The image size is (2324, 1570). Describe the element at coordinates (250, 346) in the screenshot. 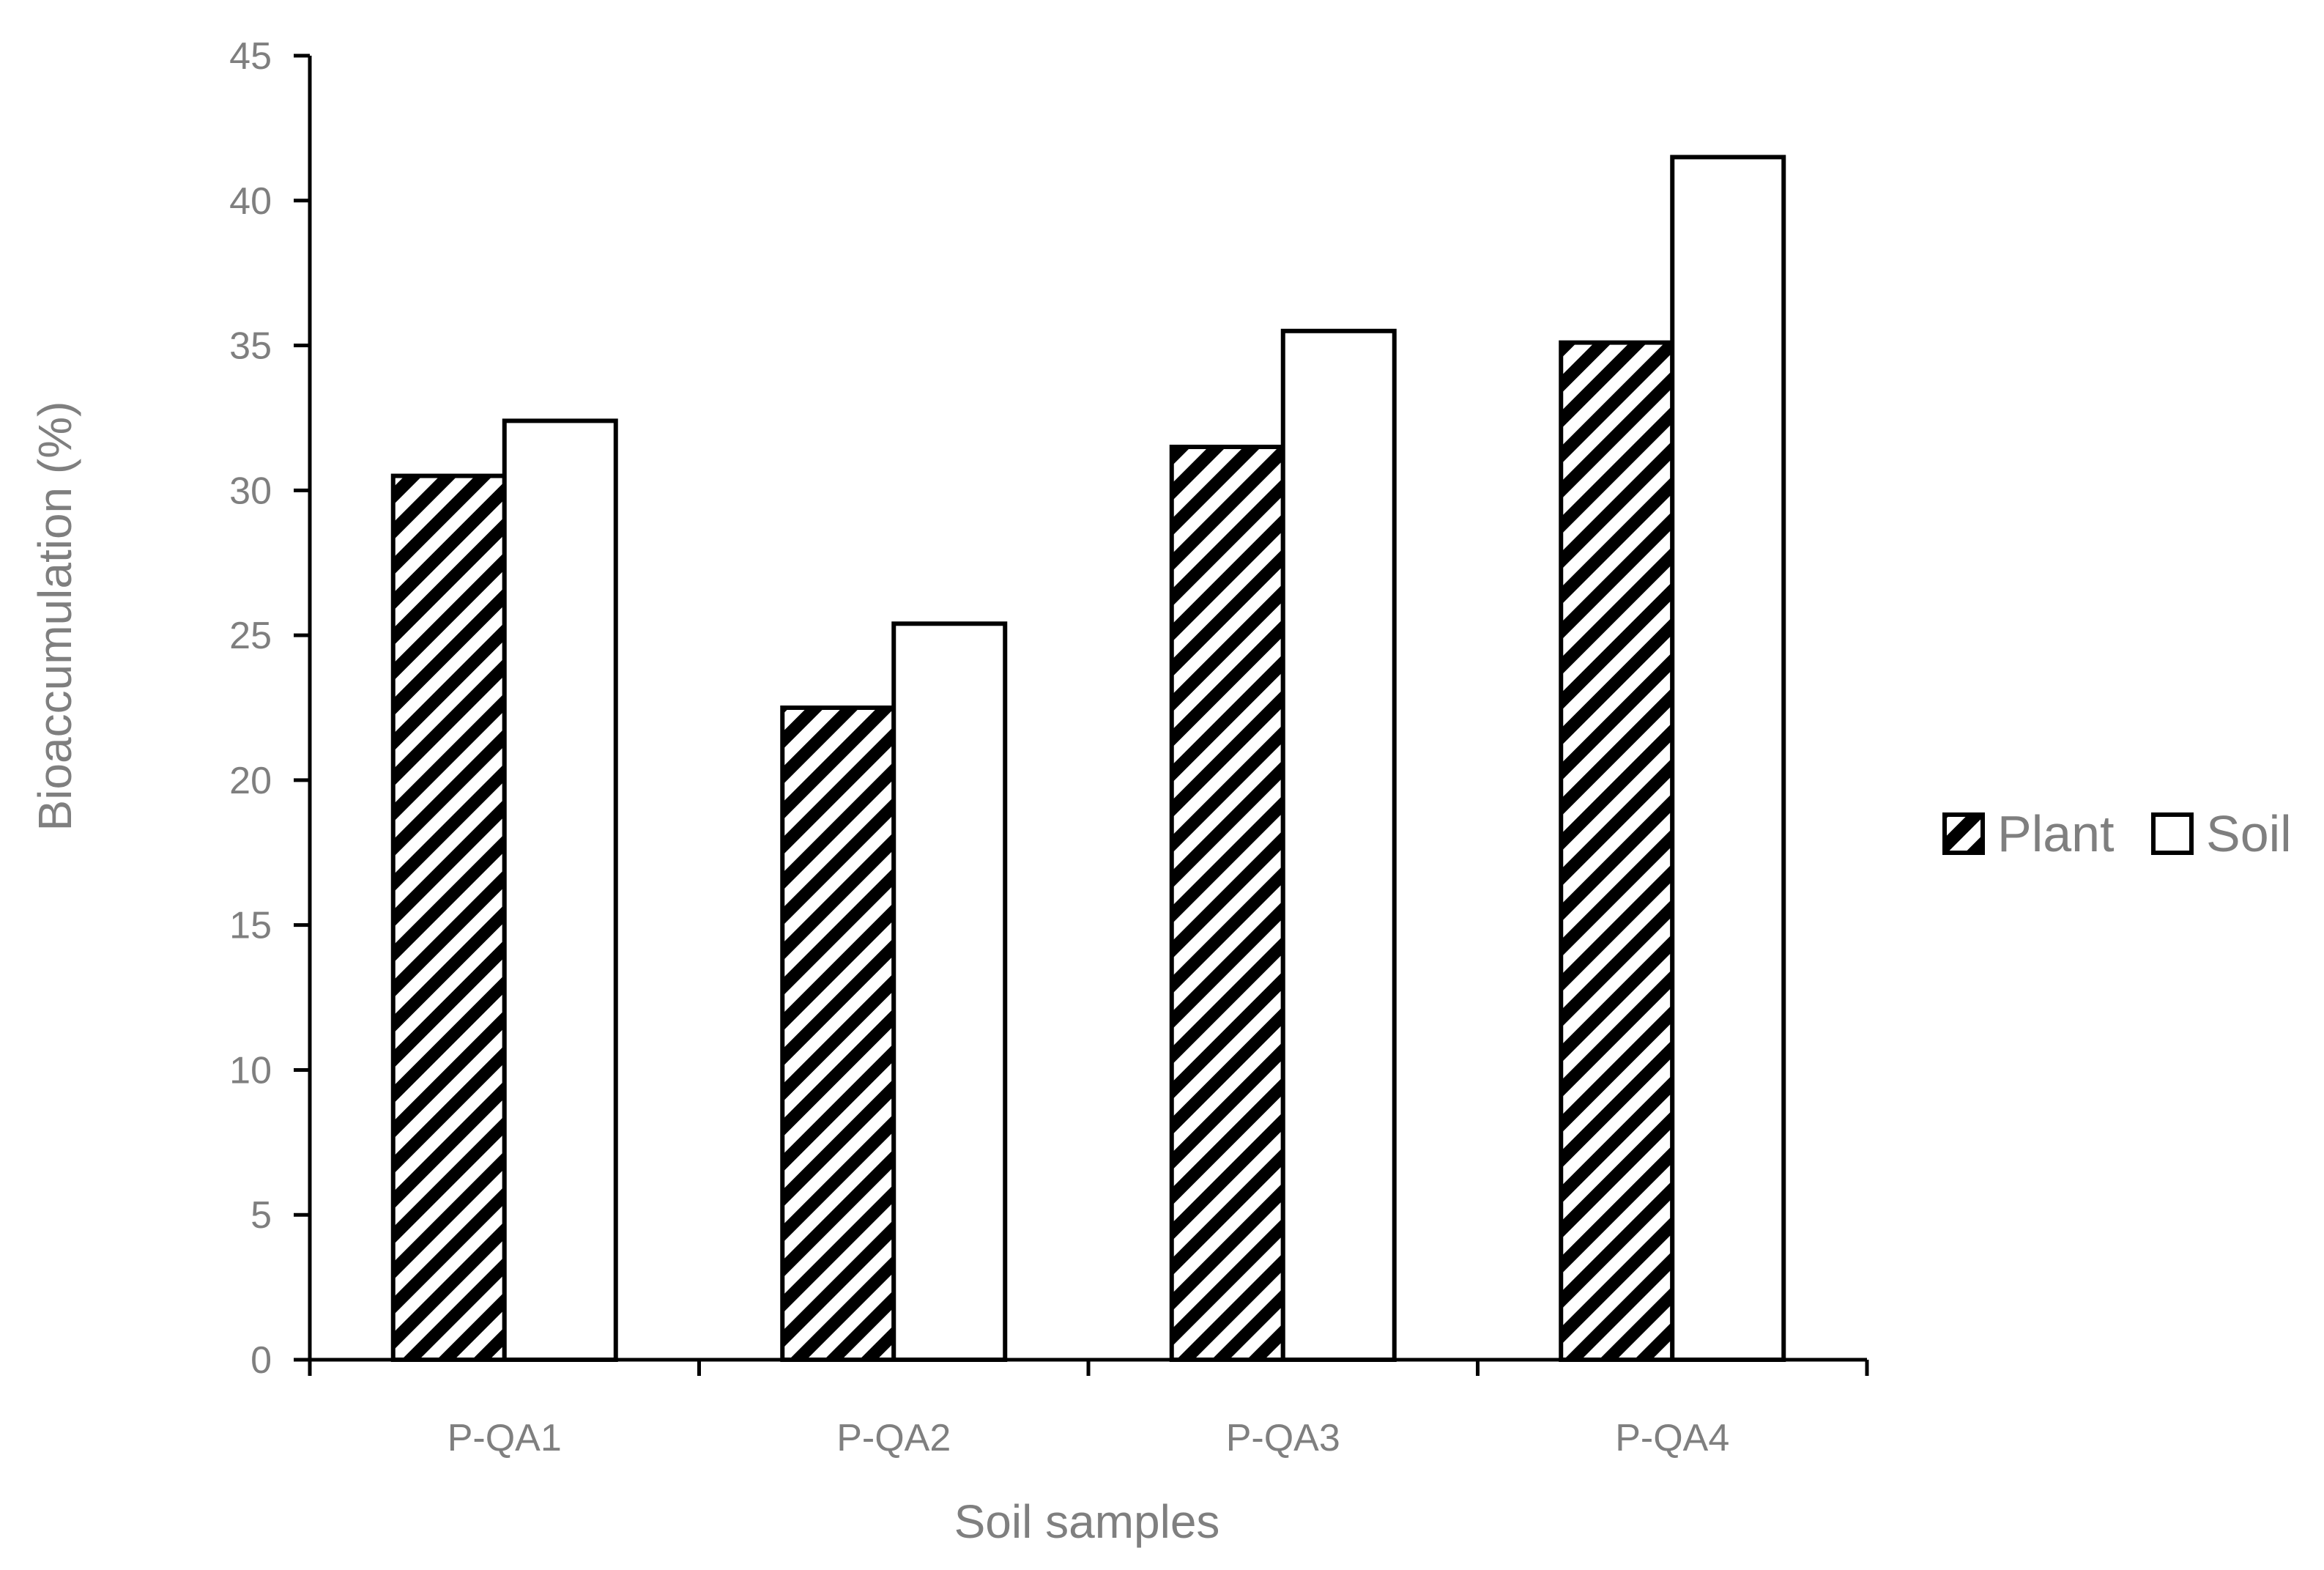

I see `y-tick-label: 35` at that location.